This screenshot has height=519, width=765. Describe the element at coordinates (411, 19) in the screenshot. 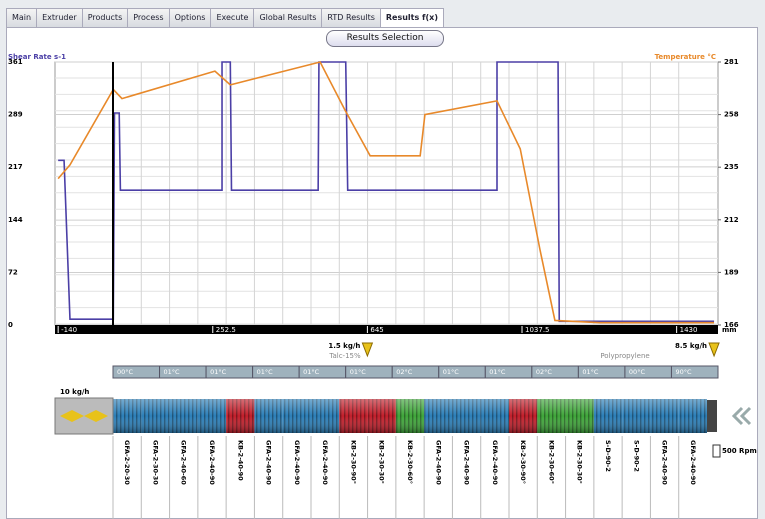

I see `tab: Results f(x)` at that location.